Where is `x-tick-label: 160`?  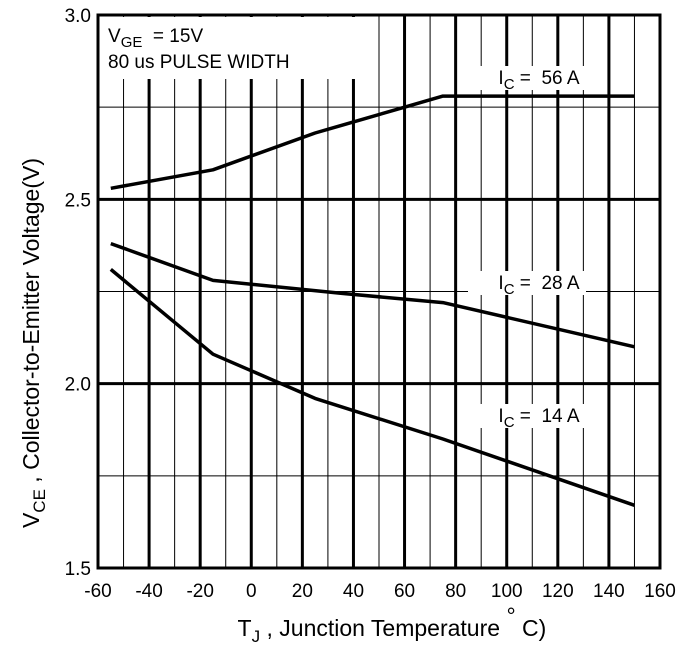 x-tick-label: 160 is located at coordinates (660, 591).